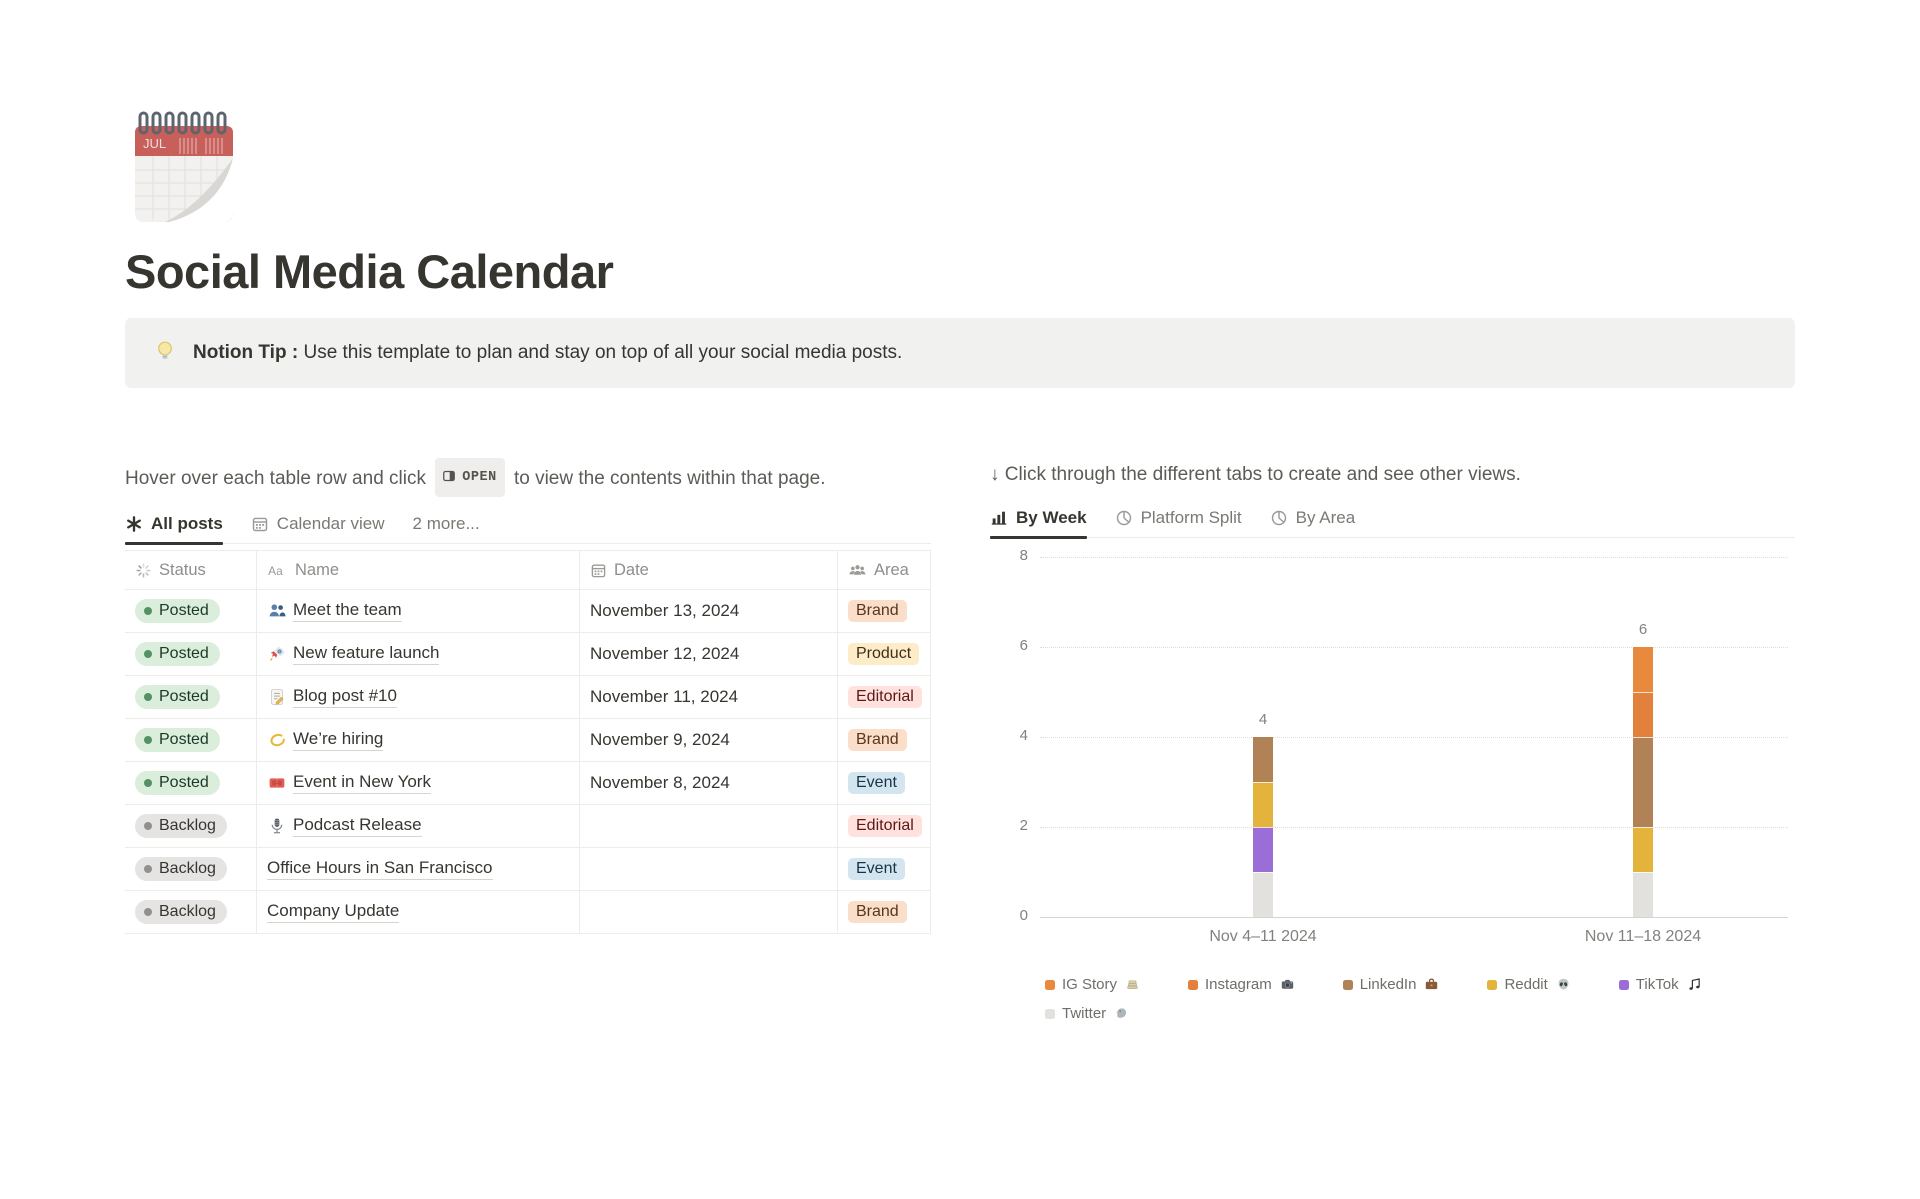  Describe the element at coordinates (418, 611) in the screenshot. I see `name-cell: Meet the team` at that location.